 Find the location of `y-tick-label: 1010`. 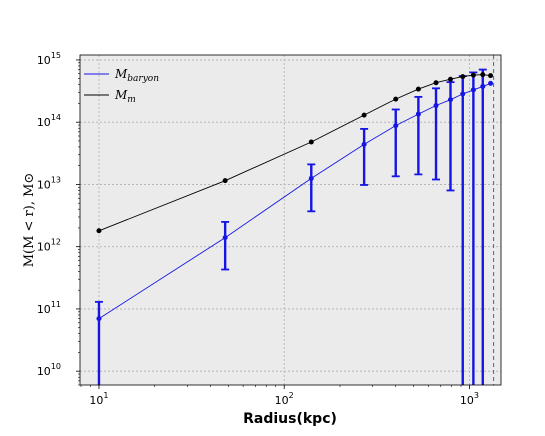

y-tick-label: 1010 is located at coordinates (49, 370).